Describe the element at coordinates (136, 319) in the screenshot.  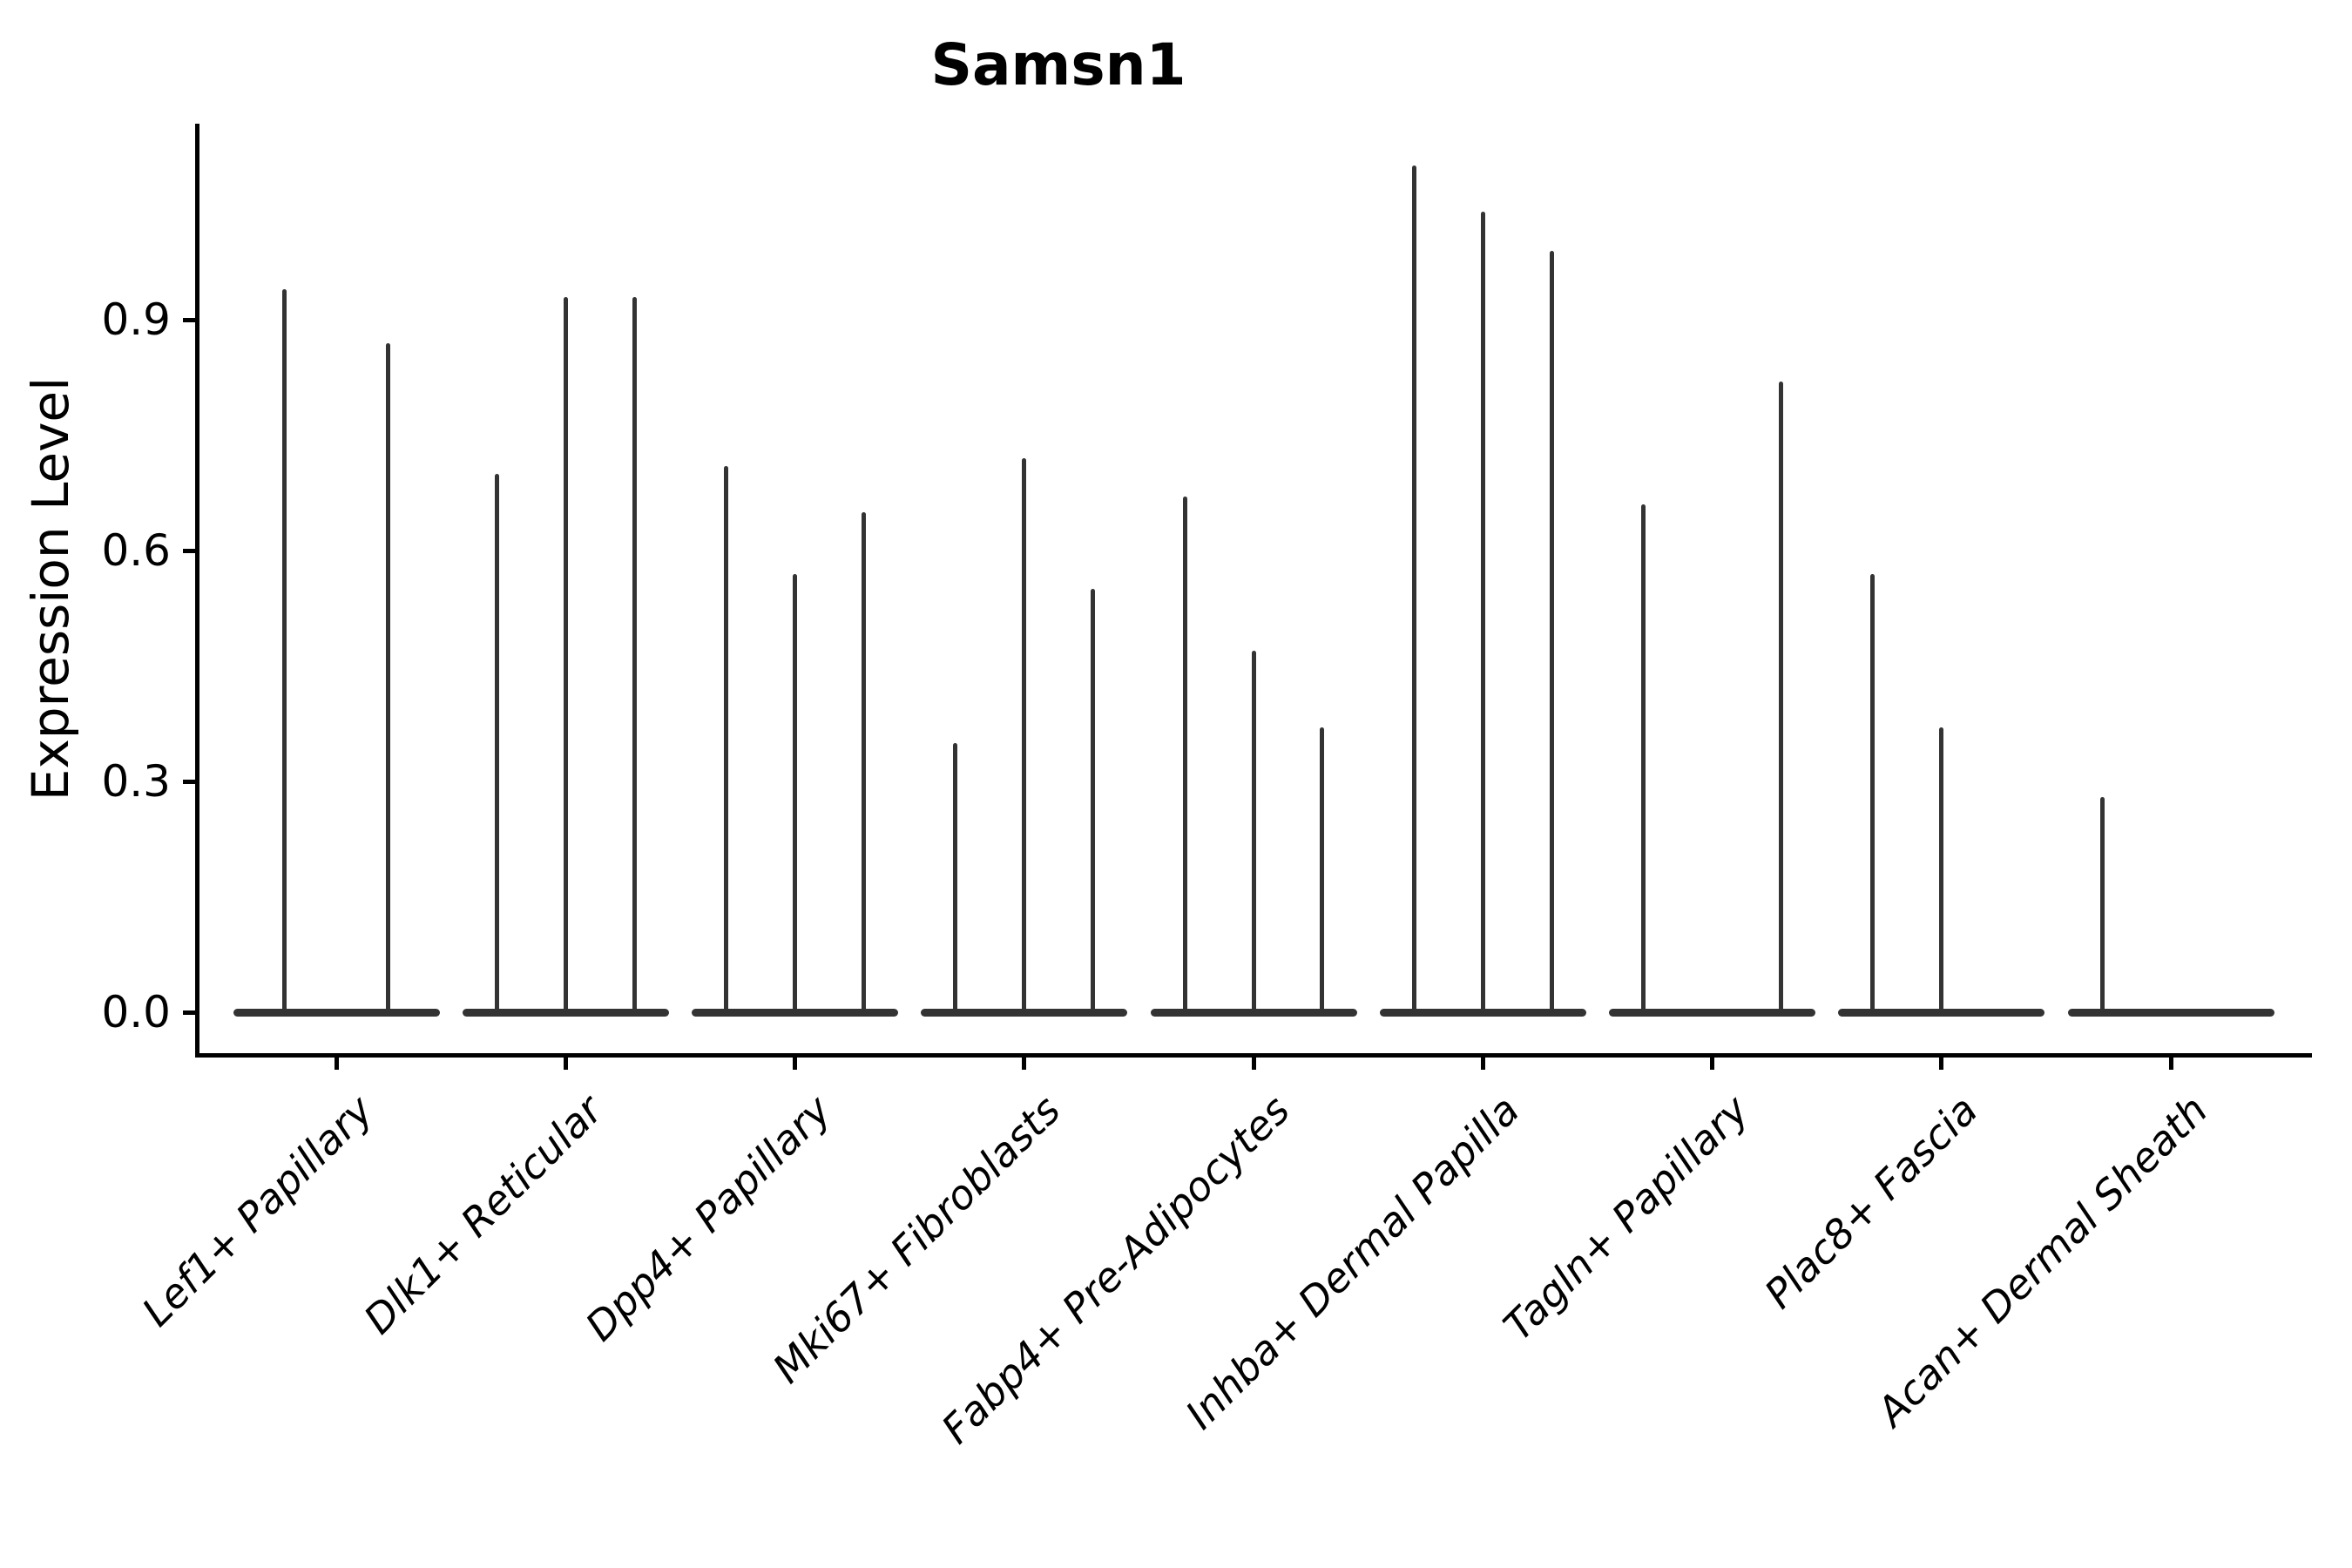
I see `y-tick-label: 0.9` at that location.